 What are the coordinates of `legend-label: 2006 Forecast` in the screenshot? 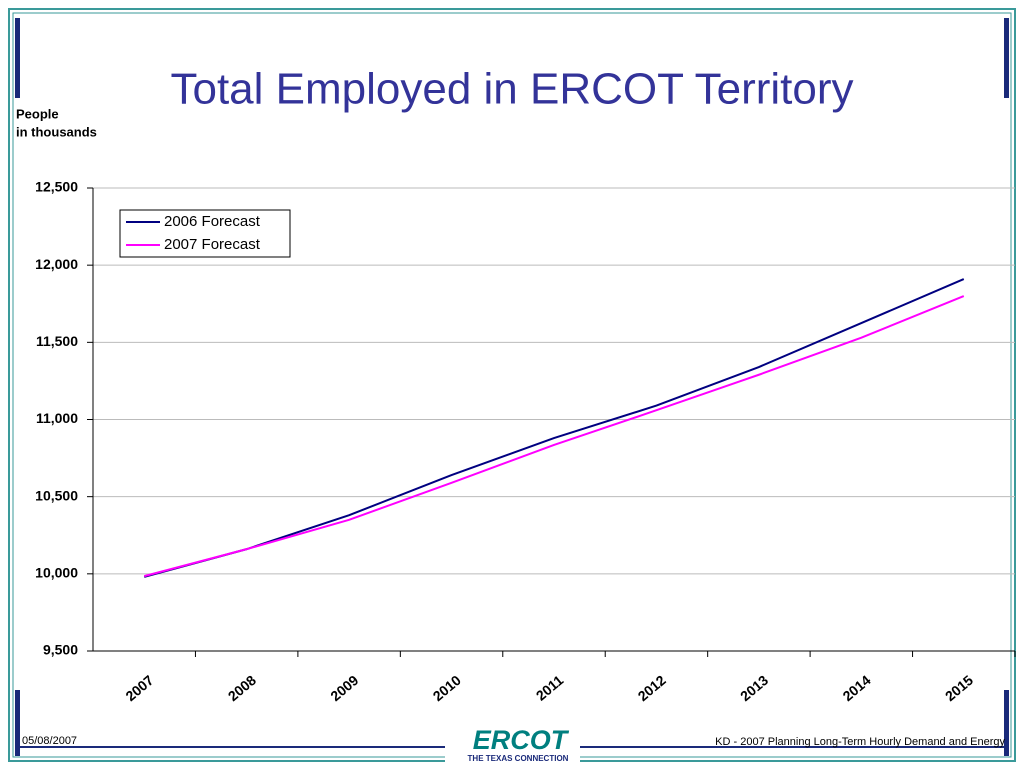 It's located at (212, 221).